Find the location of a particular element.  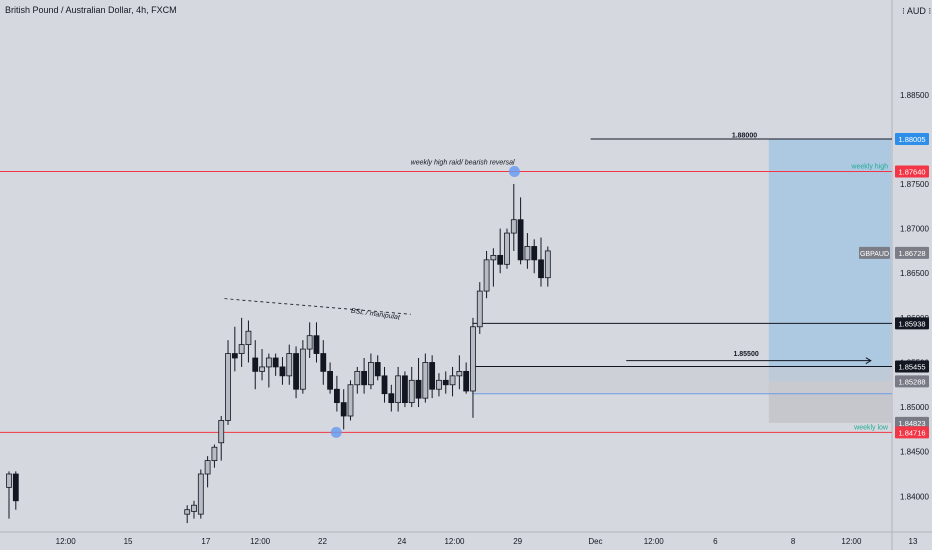

level-label-weekly-low: weekly low is located at coordinates (871, 427).